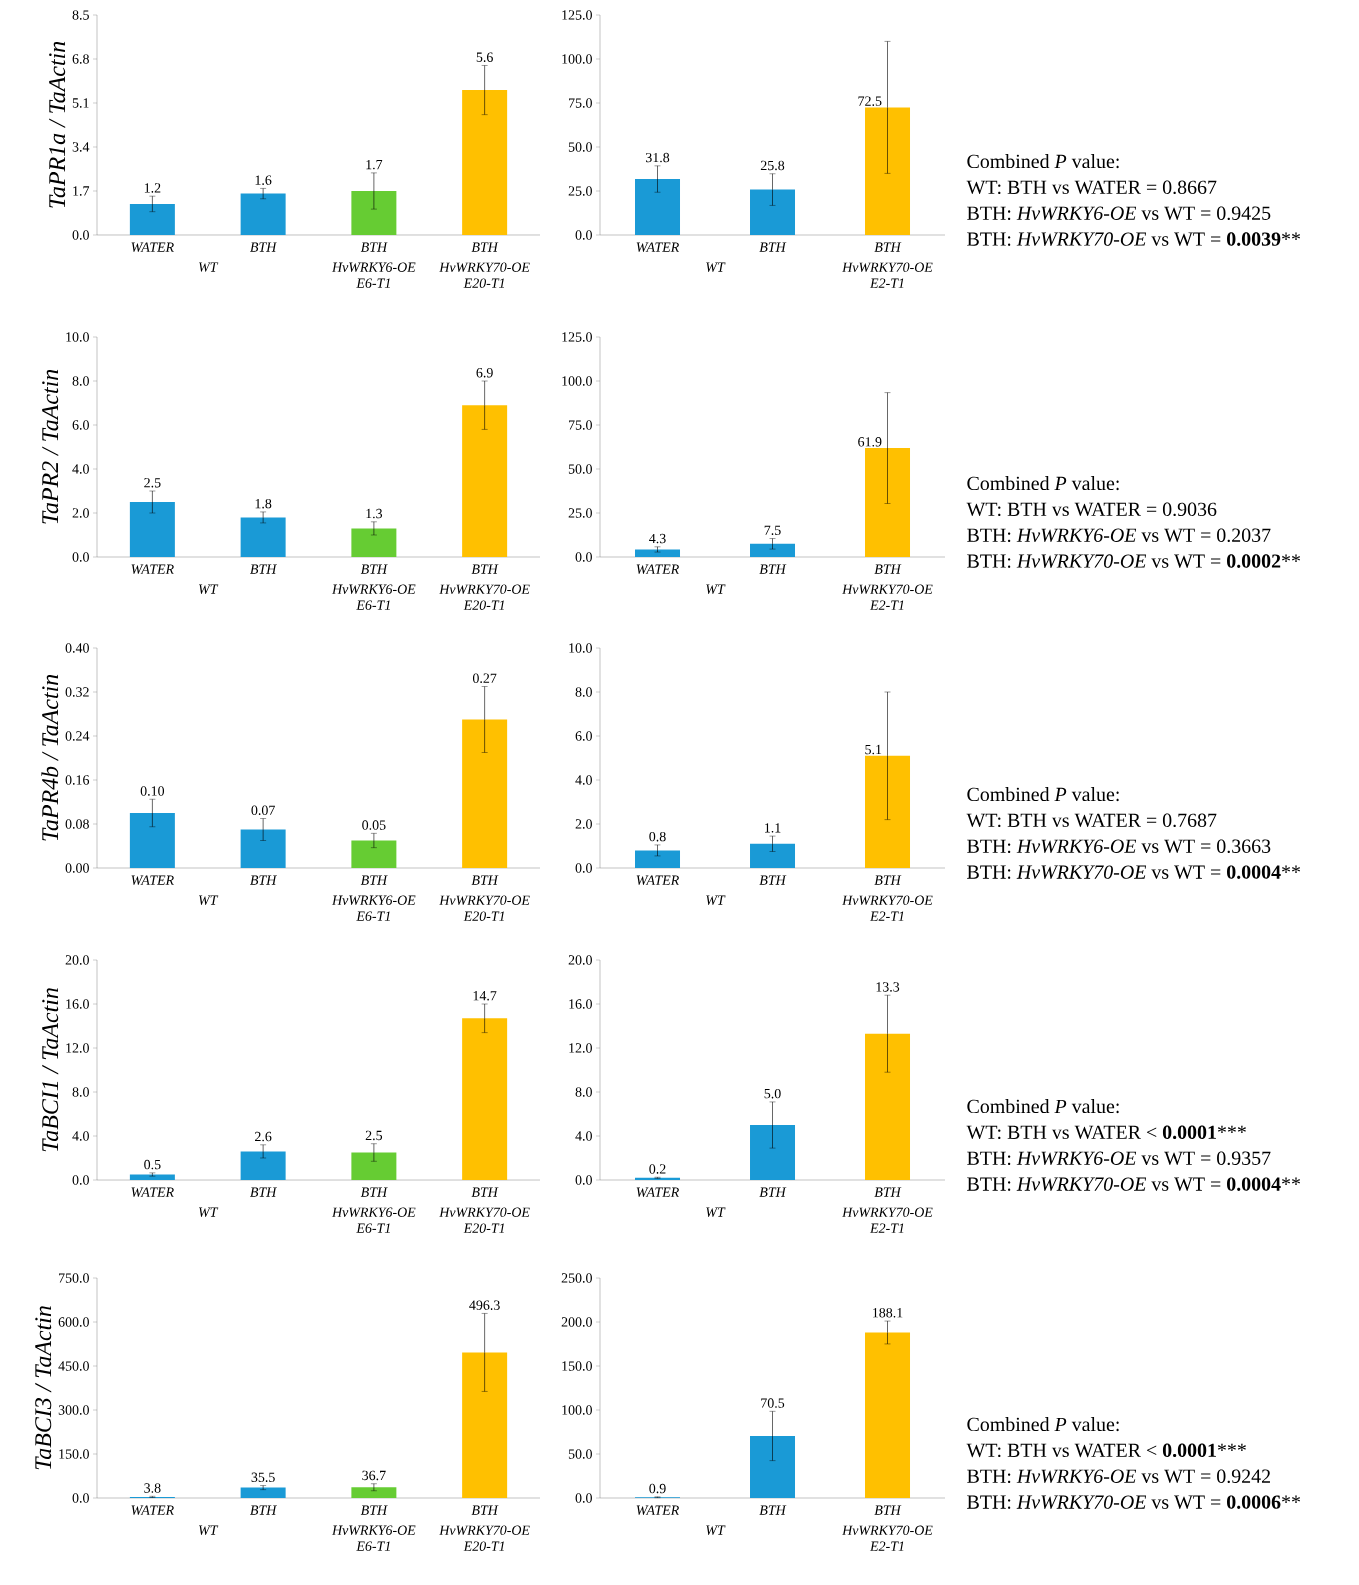 This screenshot has width=1359, height=1585. What do you see at coordinates (1134, 561) in the screenshot?
I see `text: BTH: HvWRKY70-OE vs WT = 0.0002**` at bounding box center [1134, 561].